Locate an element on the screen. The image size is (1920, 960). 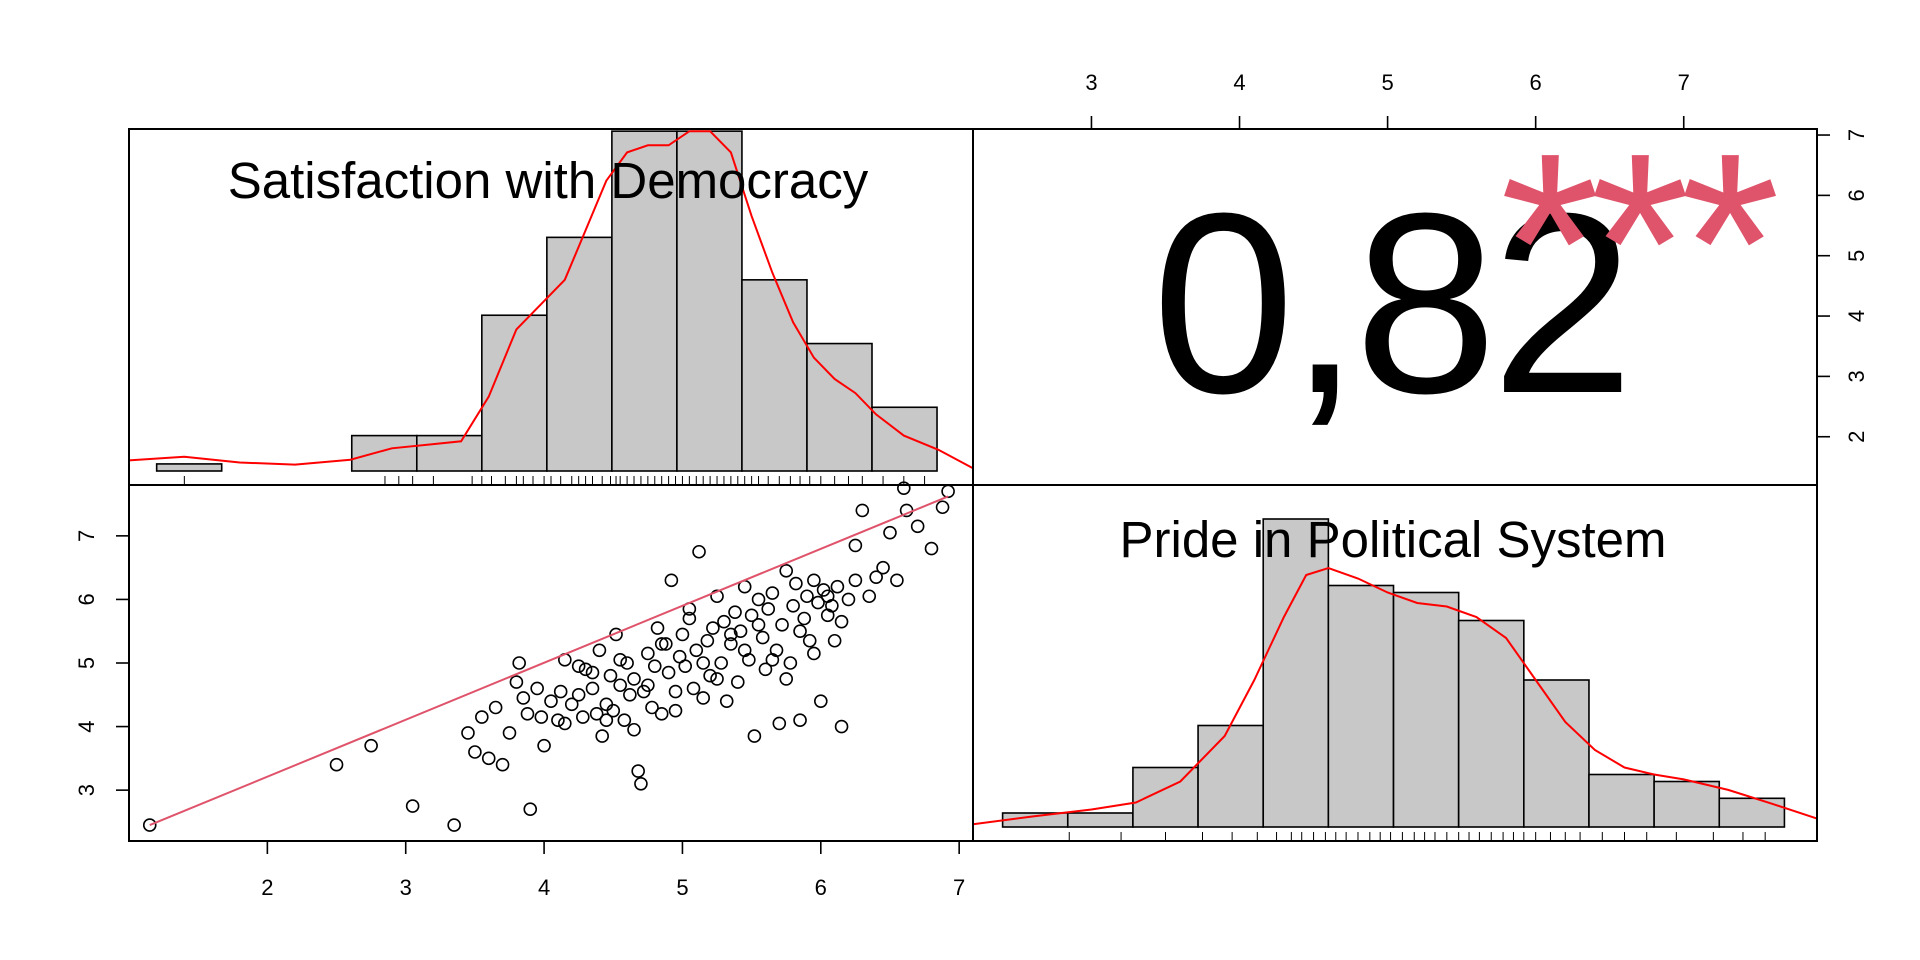
right-y-axis: 2 3 4 5 6 7 is located at coordinates (1842, 286).